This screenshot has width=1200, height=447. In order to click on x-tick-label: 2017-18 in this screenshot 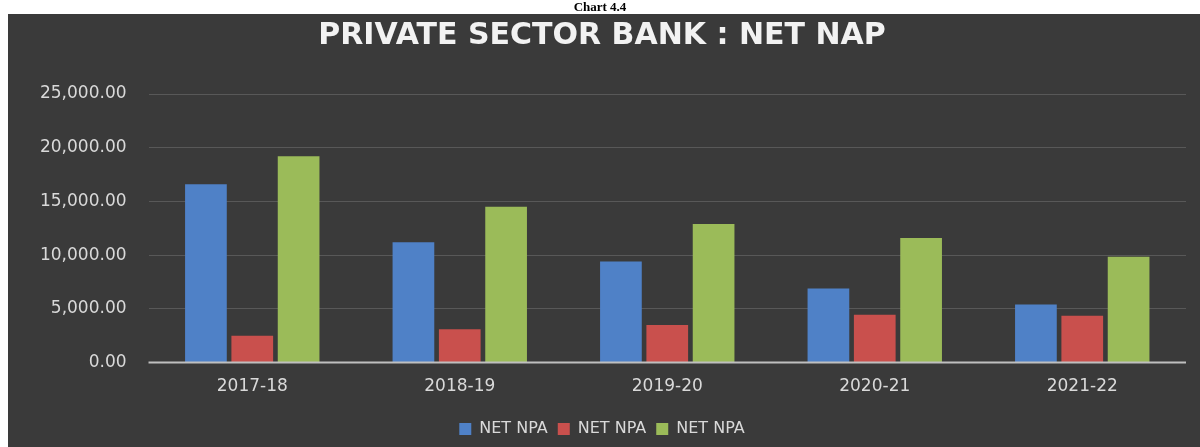, I will do `click(252, 385)`.